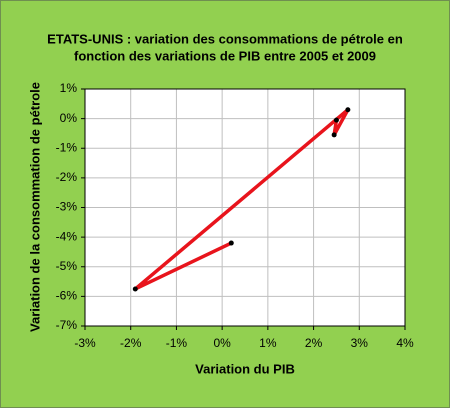 This screenshot has width=450, height=413. Describe the element at coordinates (67, 266) in the screenshot. I see `y-tick-label: -5%` at that location.